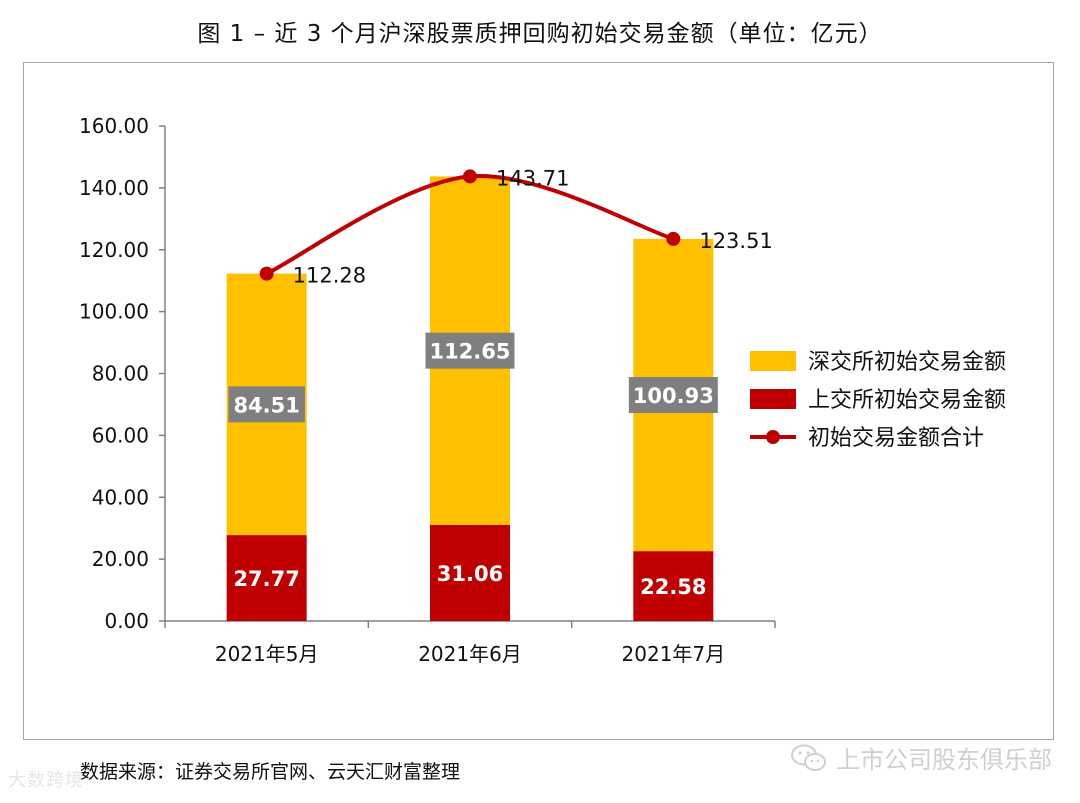  I want to click on watermark-right: 上市公司股东俱乐部, so click(921, 757).